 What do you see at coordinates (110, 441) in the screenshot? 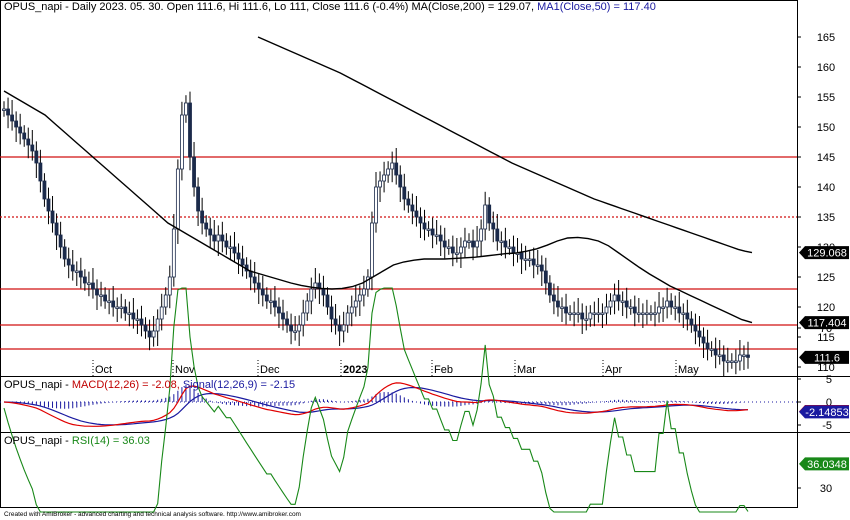
I see `rsi-legend: RSI(14) = 36.03` at bounding box center [110, 441].